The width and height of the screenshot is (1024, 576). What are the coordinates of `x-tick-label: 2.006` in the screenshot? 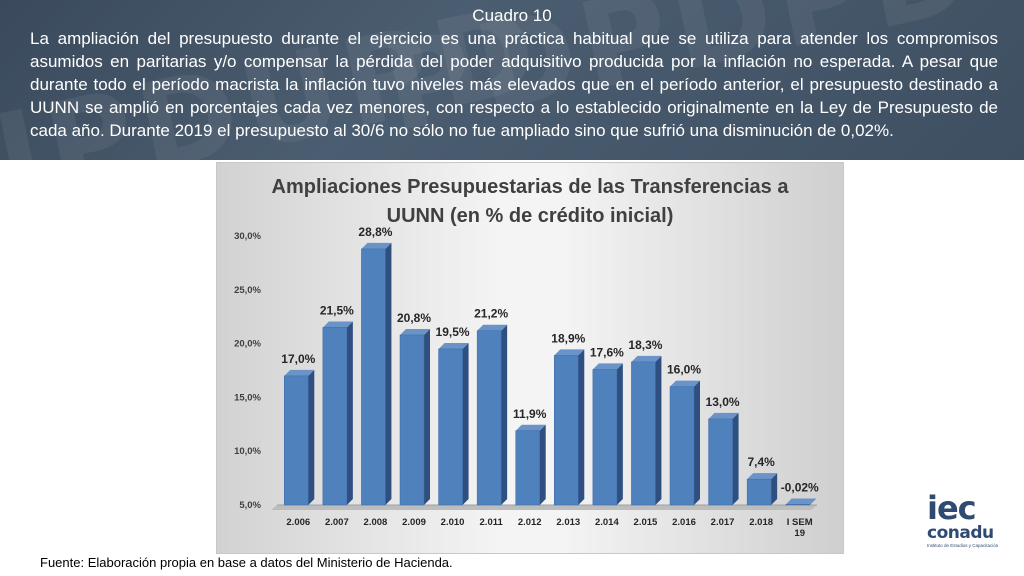 It's located at (298, 522).